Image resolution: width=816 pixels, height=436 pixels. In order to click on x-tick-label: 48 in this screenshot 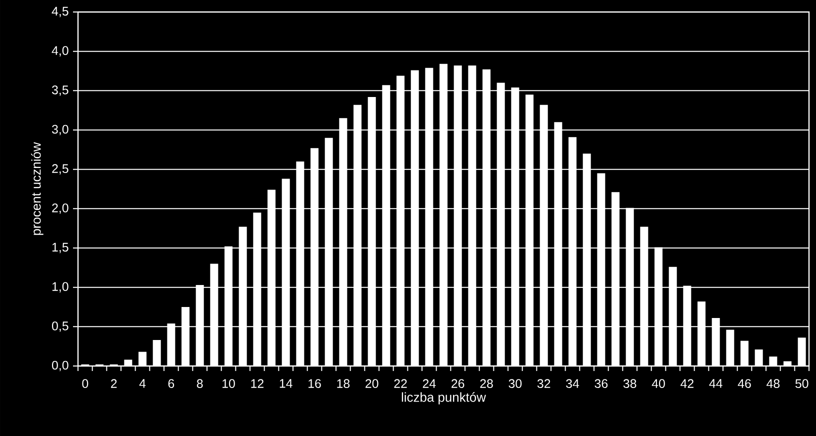, I will do `click(773, 383)`.